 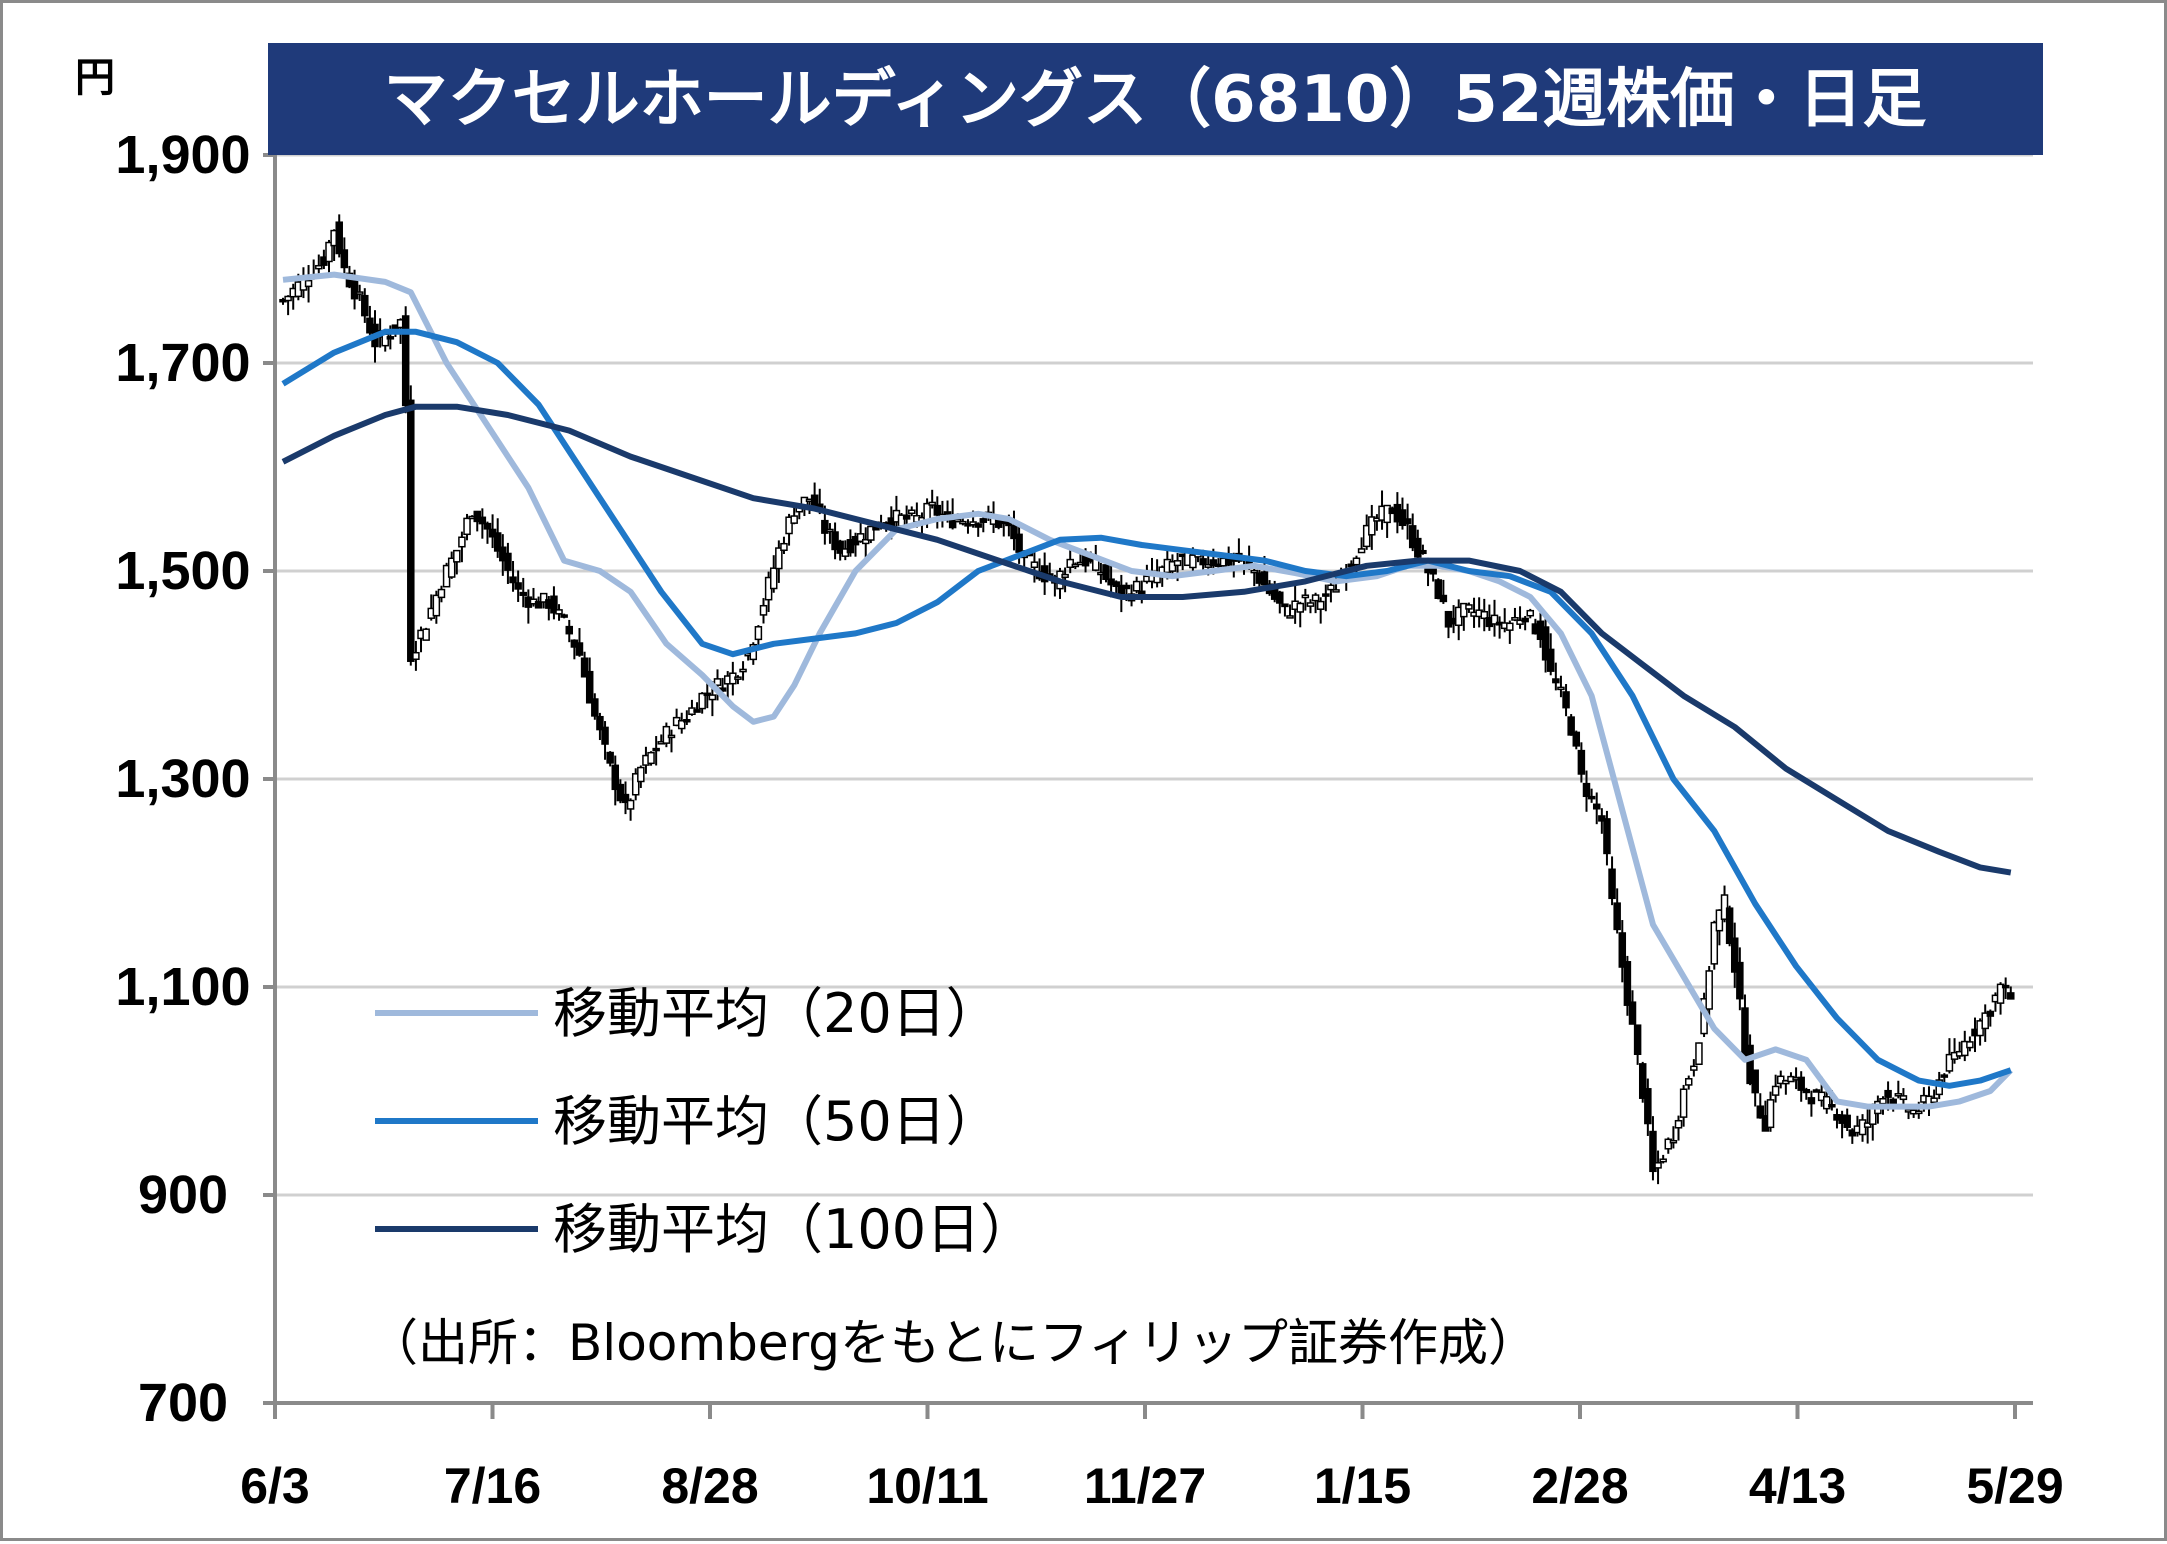 I want to click on x-tick-label: 10/11, so click(x=927, y=1486).